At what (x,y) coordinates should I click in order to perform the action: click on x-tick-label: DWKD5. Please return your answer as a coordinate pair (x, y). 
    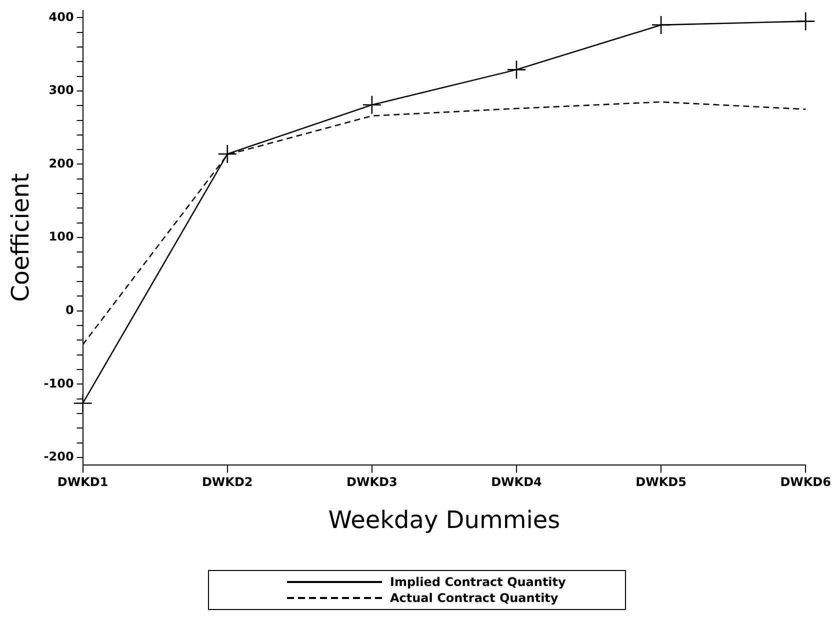
    Looking at the image, I should click on (661, 482).